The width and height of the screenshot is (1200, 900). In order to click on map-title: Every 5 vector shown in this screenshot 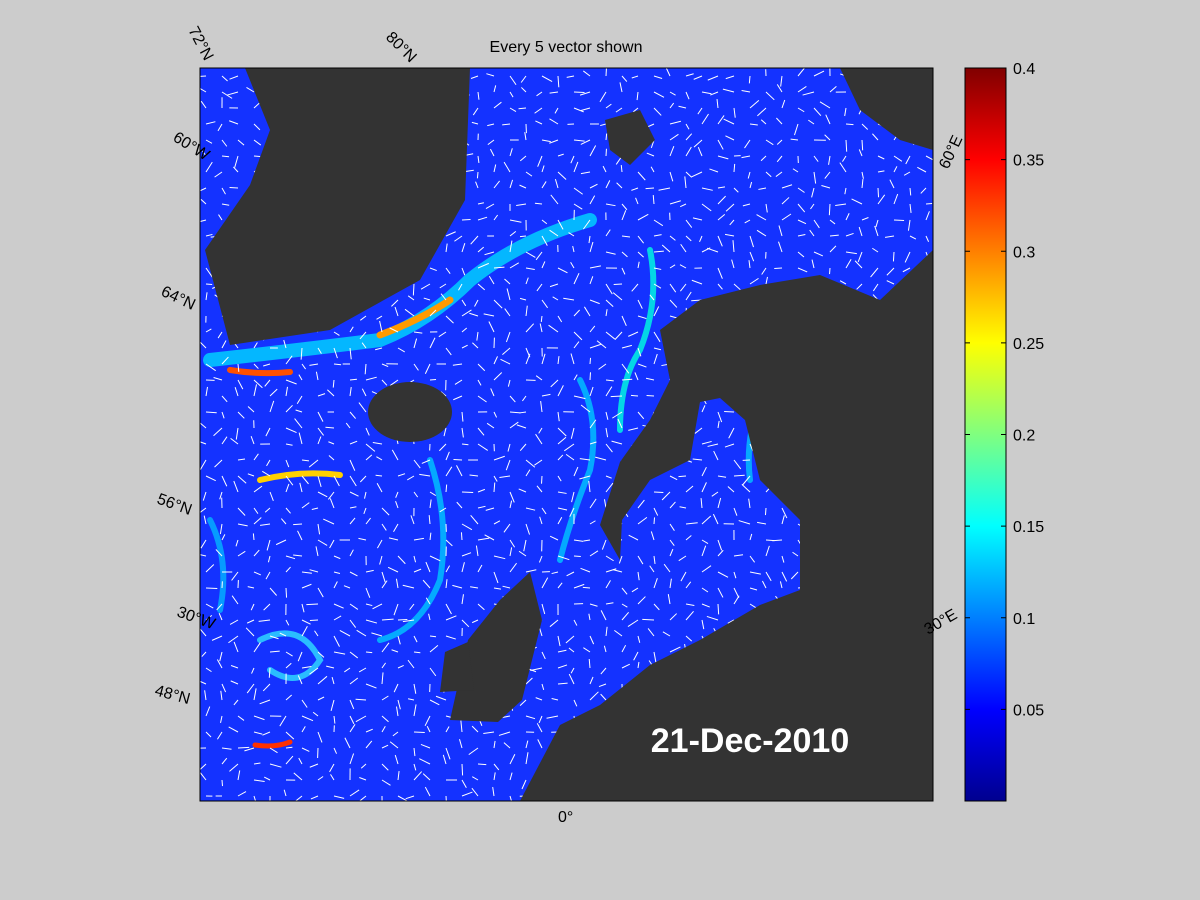, I will do `click(566, 47)`.